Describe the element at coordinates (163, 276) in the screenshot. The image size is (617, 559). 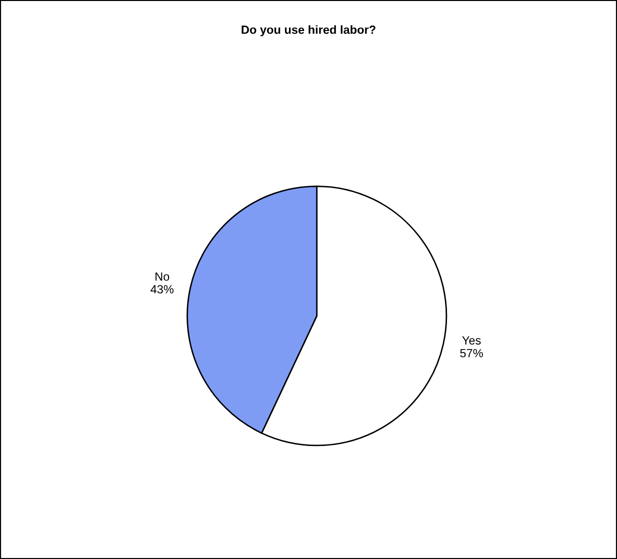
I see `slice-label: No` at that location.